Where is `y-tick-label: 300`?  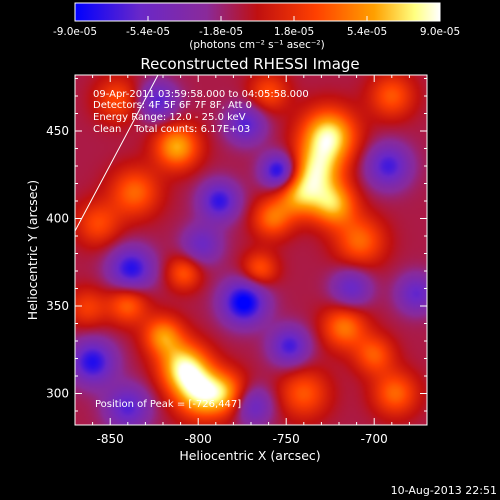
y-tick-label: 300 is located at coordinates (57, 394).